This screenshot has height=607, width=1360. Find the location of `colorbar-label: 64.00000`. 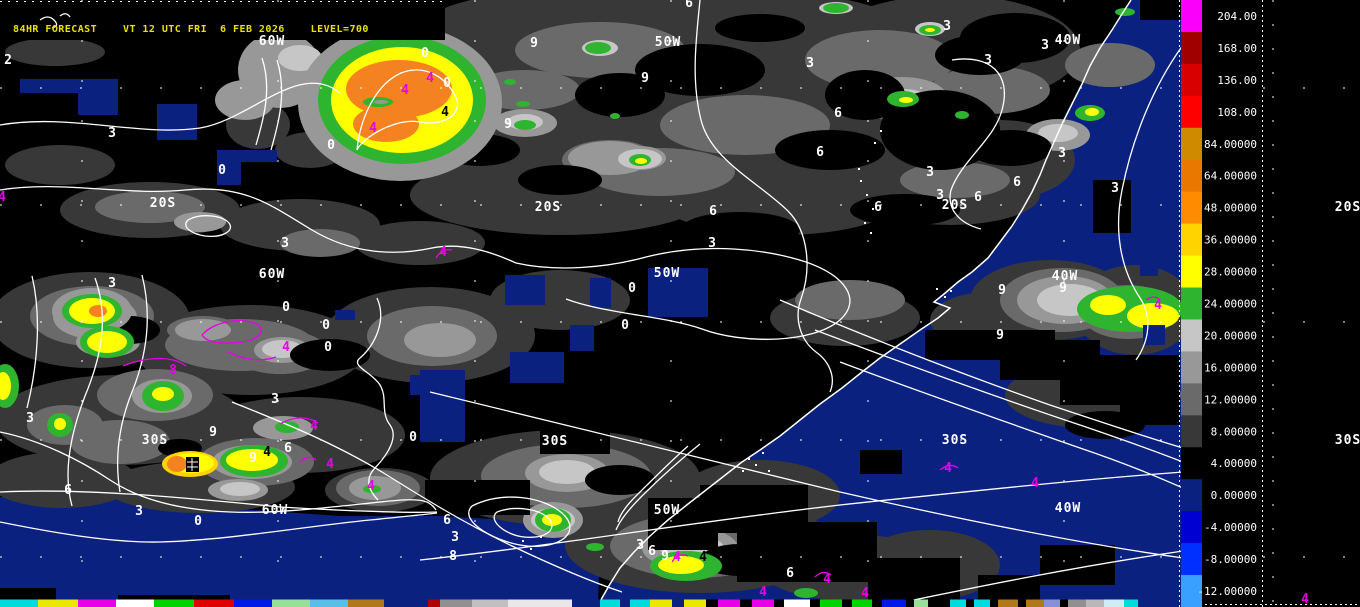

colorbar-label: 64.00000 is located at coordinates (1230, 176).